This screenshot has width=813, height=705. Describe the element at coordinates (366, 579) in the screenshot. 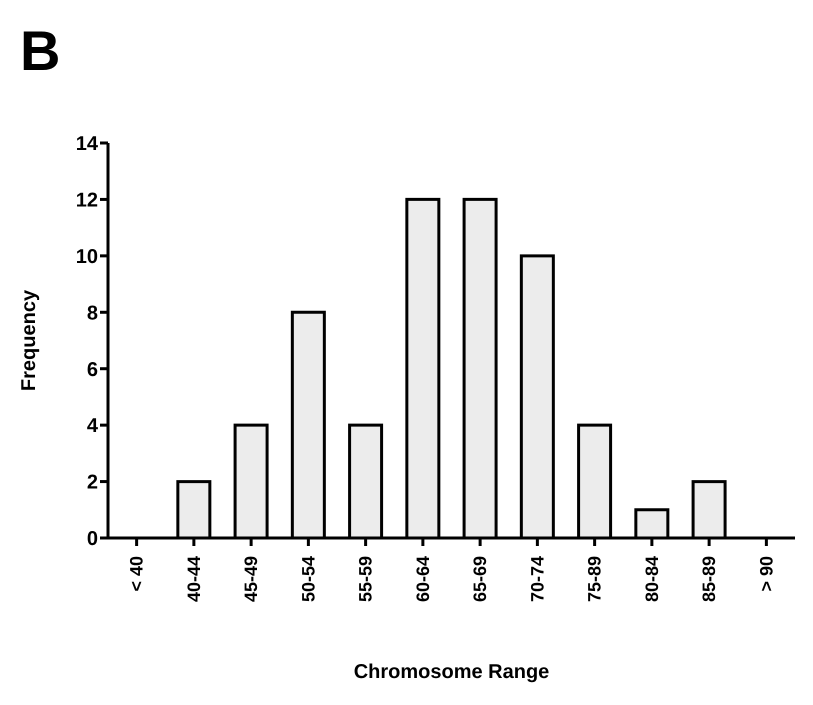

I see `x-tick-label: 55-59` at that location.